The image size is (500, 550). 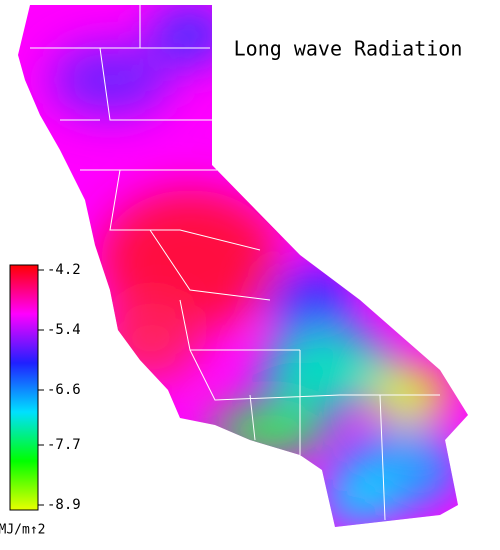 What do you see at coordinates (348, 49) in the screenshot?
I see `map-title: Long wave Radiation` at bounding box center [348, 49].